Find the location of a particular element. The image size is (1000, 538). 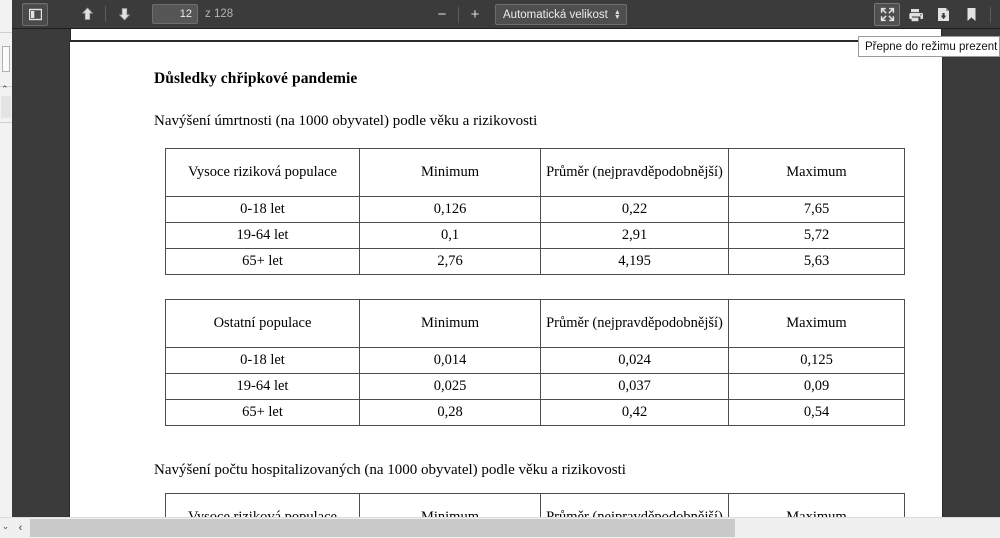

table-cell: 0,024 is located at coordinates (634, 360).